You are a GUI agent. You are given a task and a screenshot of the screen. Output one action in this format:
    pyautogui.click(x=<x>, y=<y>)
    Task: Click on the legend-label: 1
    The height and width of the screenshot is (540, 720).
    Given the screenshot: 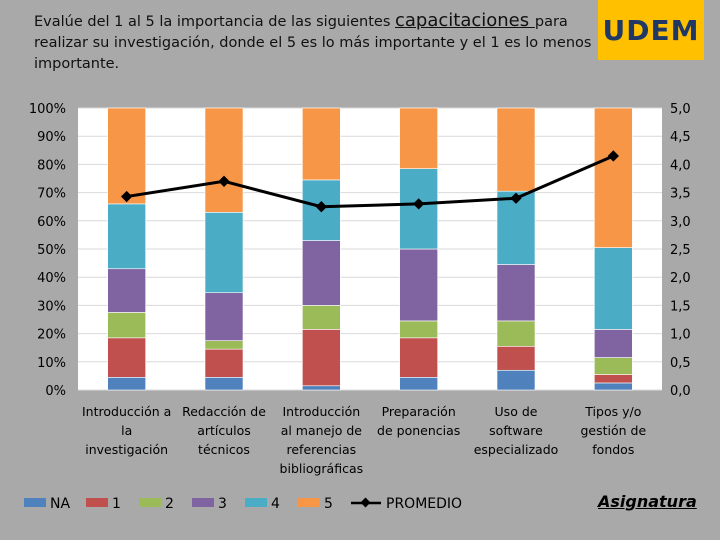 What is the action you would take?
    pyautogui.click(x=116, y=504)
    